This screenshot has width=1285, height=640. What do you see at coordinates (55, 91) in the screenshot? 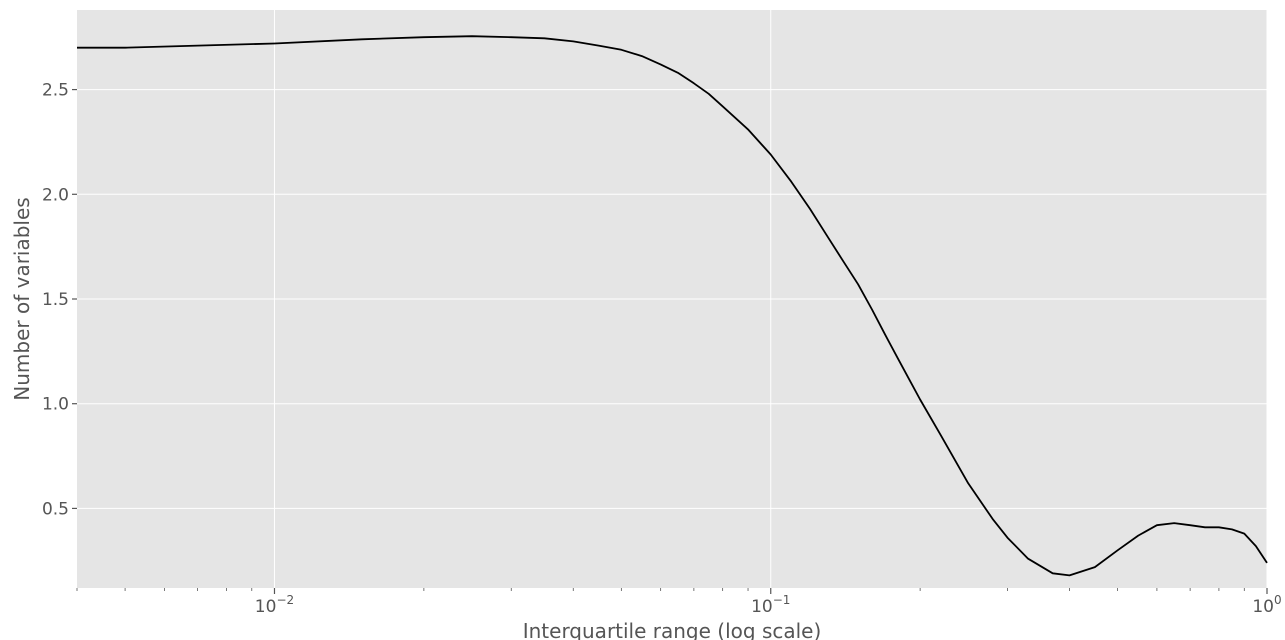
I see `y-tick-label: 2.5` at bounding box center [55, 91].